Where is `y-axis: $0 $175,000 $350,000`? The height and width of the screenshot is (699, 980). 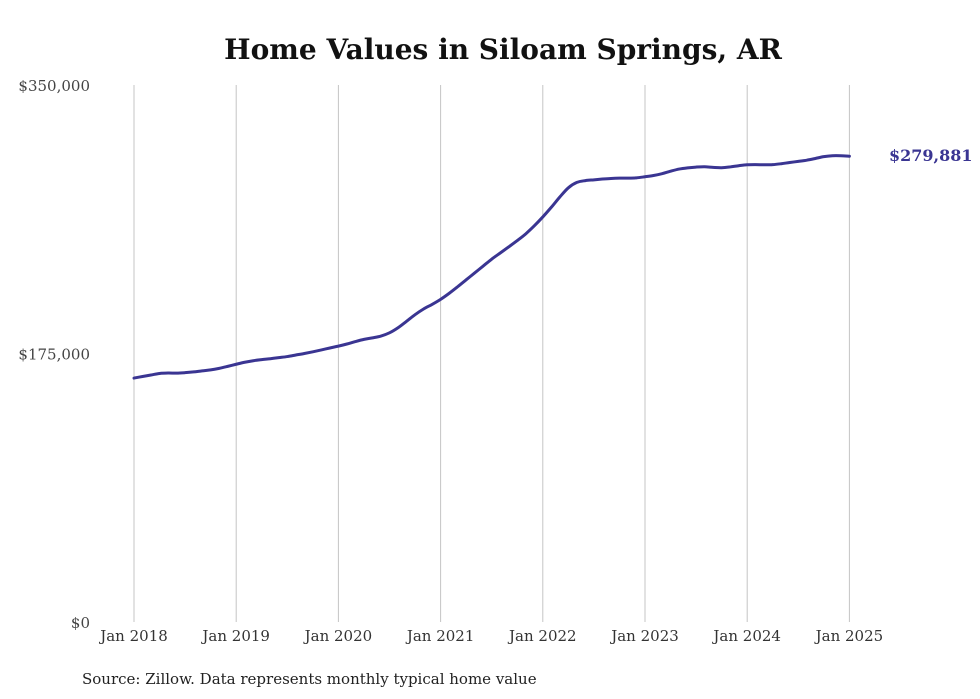 y-axis: $0 $175,000 $350,000 is located at coordinates (54, 354).